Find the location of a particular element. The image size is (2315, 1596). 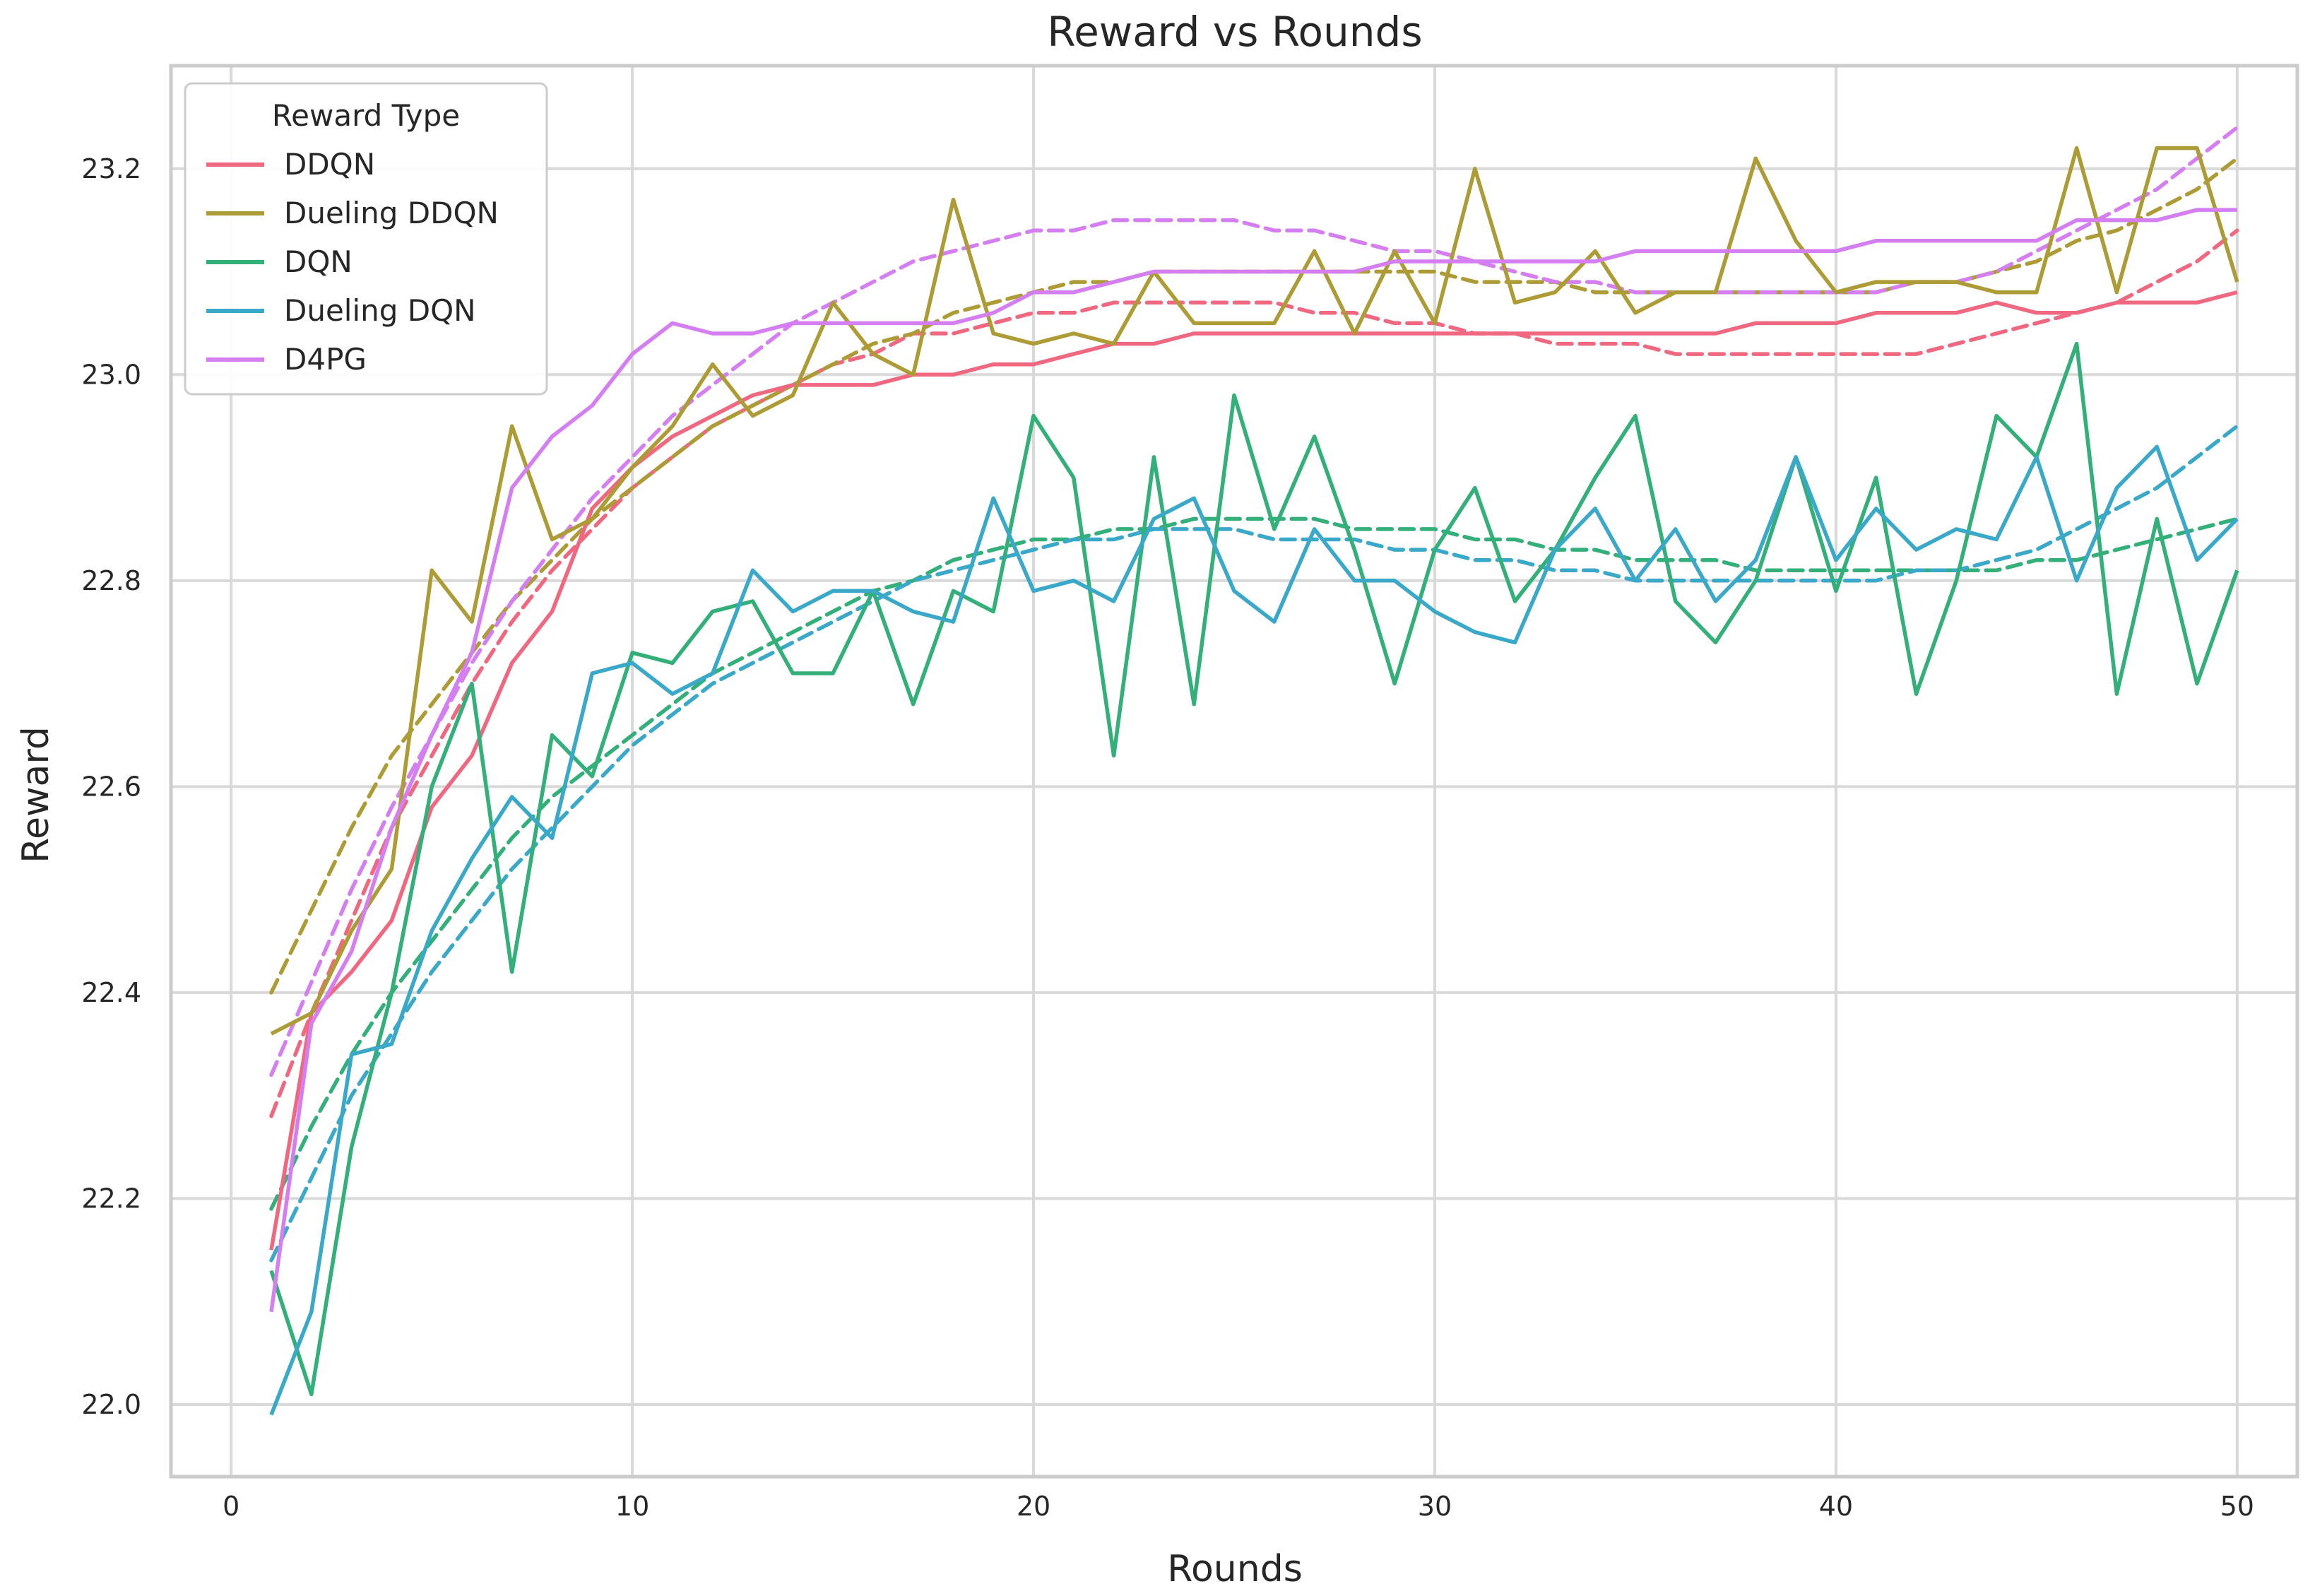

y-tick-label: 22.4 is located at coordinates (111, 993).